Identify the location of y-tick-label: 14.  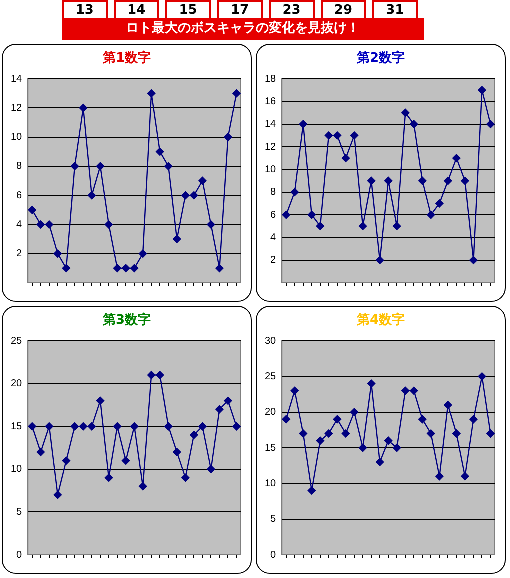
(271, 124).